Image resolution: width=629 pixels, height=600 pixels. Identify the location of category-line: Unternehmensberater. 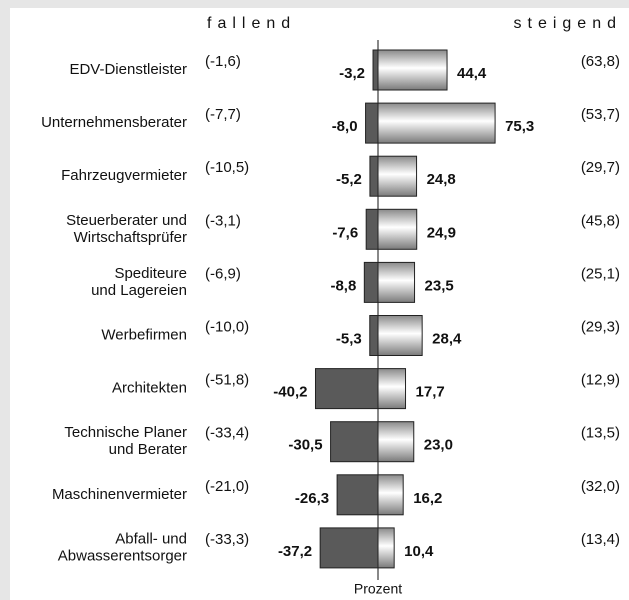
(114, 122).